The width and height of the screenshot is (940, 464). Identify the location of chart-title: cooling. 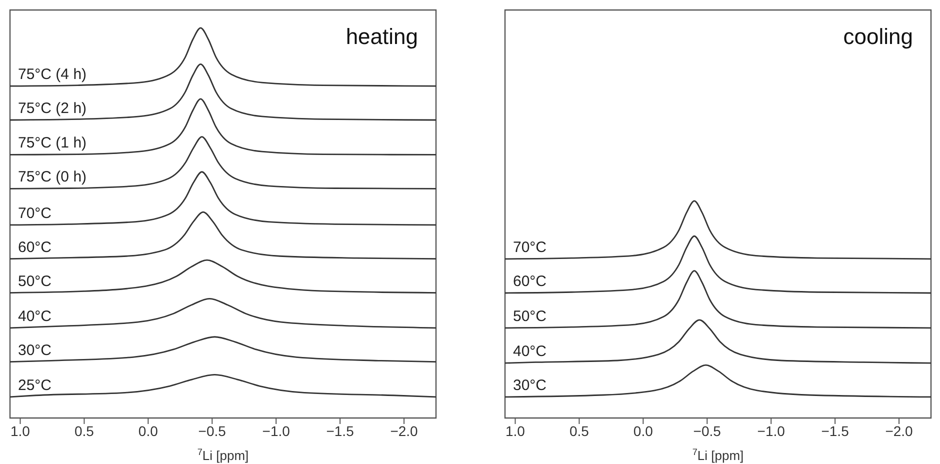
(878, 37).